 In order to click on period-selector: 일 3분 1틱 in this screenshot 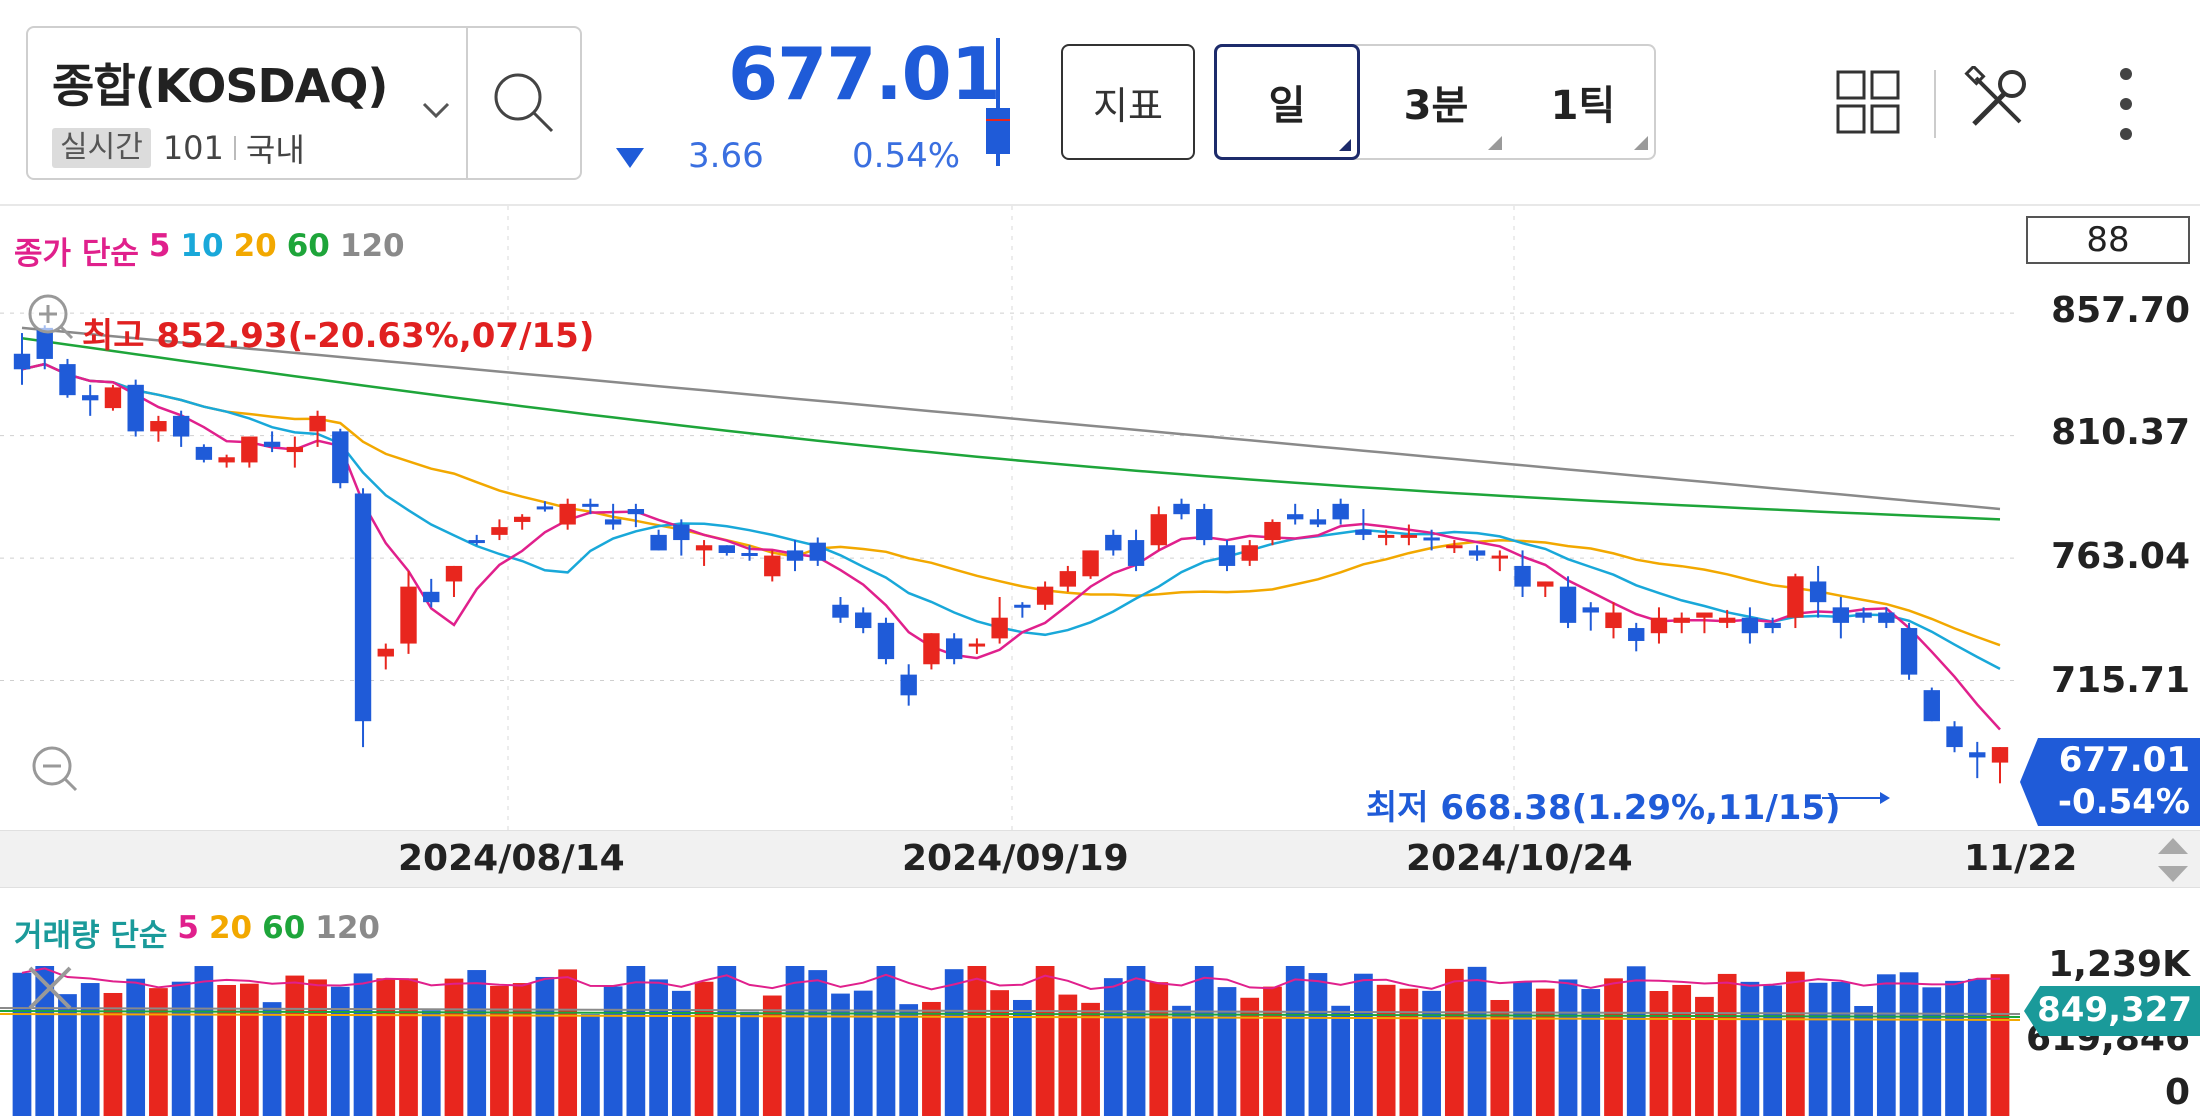, I will do `click(1435, 102)`.